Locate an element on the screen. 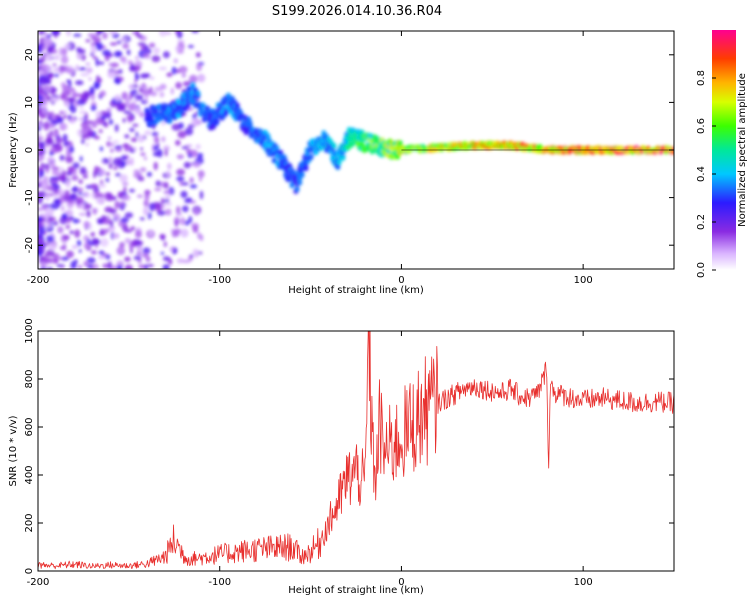 This screenshot has height=600, width=750. spectrogram-x-axis-label: Height of straight line (km) is located at coordinates (356, 290).